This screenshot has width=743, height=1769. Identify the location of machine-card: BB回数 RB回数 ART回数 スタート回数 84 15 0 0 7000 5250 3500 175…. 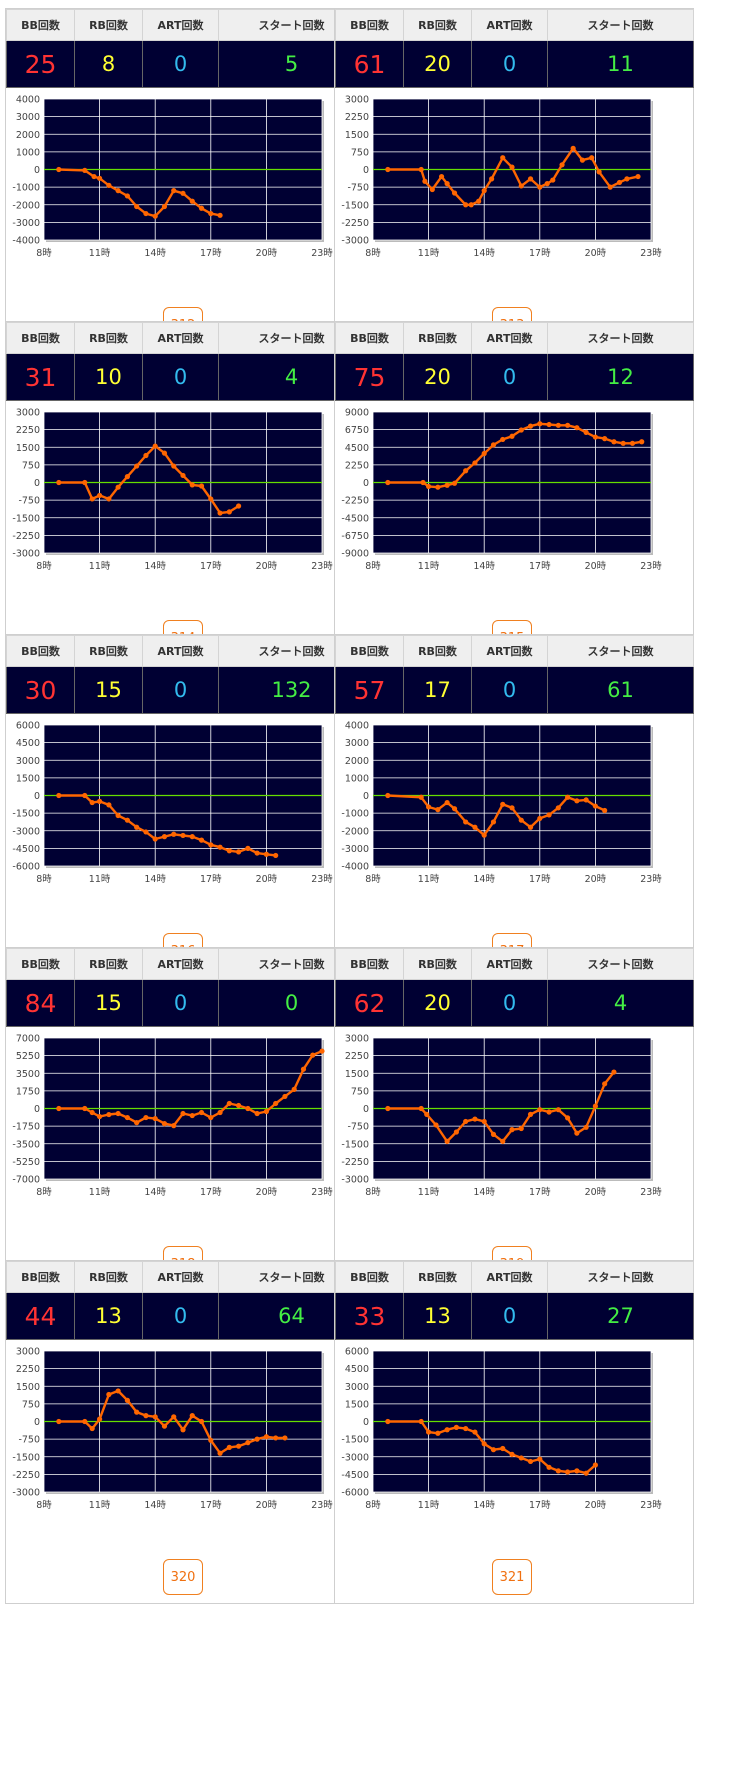
(185, 1119).